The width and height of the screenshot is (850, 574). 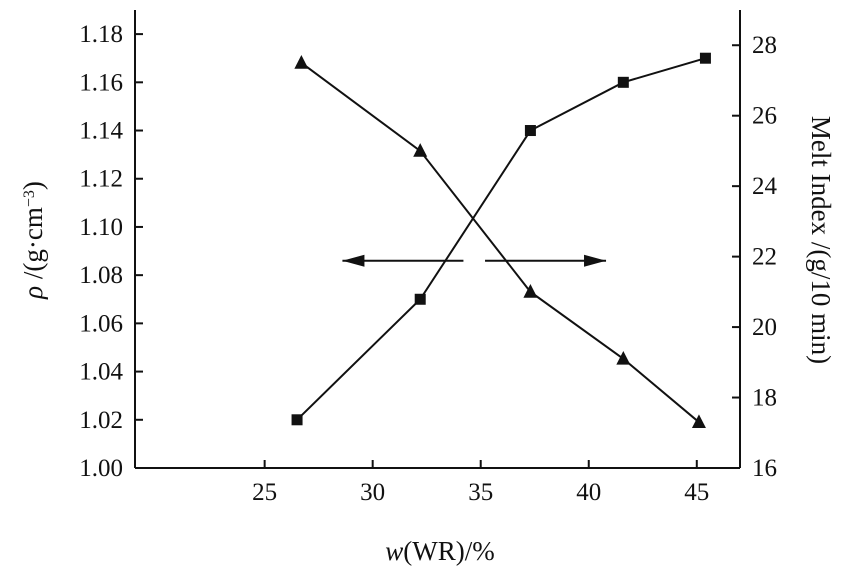 What do you see at coordinates (101, 420) in the screenshot?
I see `y-left-tick-label: 1.02` at bounding box center [101, 420].